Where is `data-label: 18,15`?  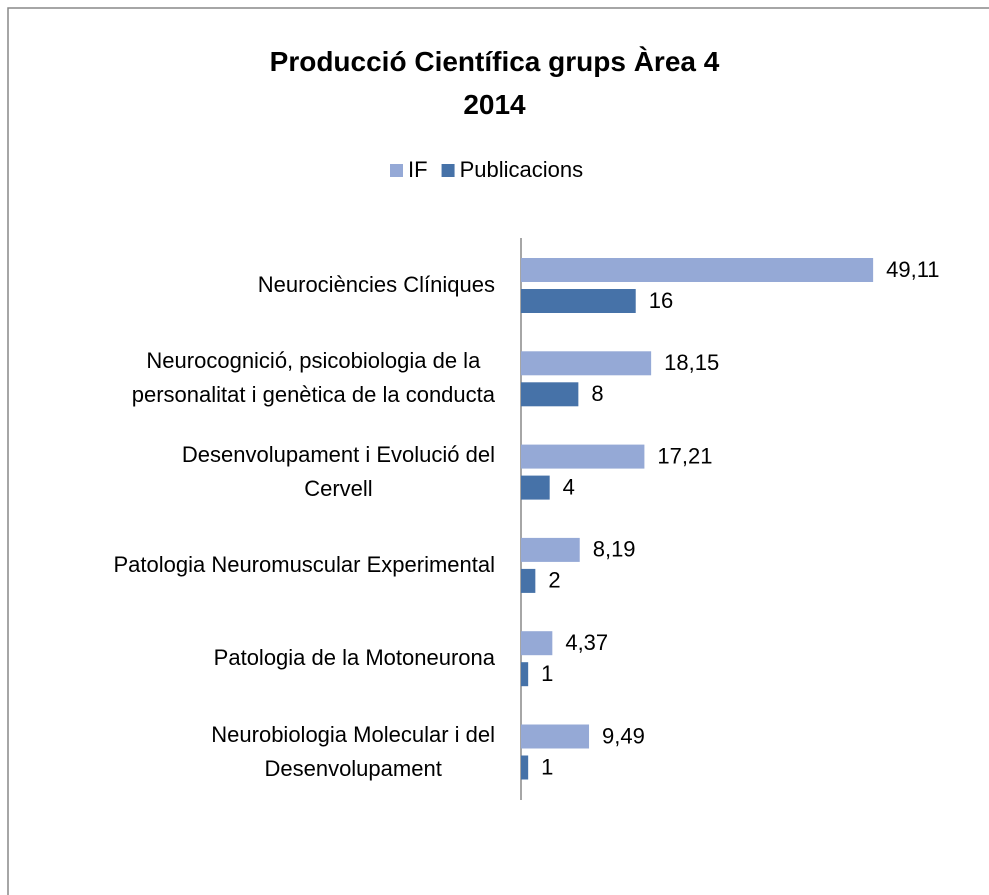 data-label: 18,15 is located at coordinates (691, 362).